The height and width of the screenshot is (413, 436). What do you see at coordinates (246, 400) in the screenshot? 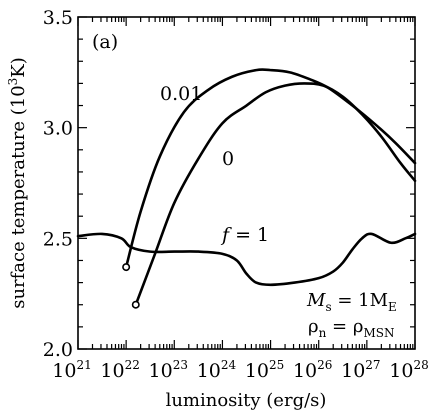
I see `x-axis-label: luminosity (erg/s)` at bounding box center [246, 400].